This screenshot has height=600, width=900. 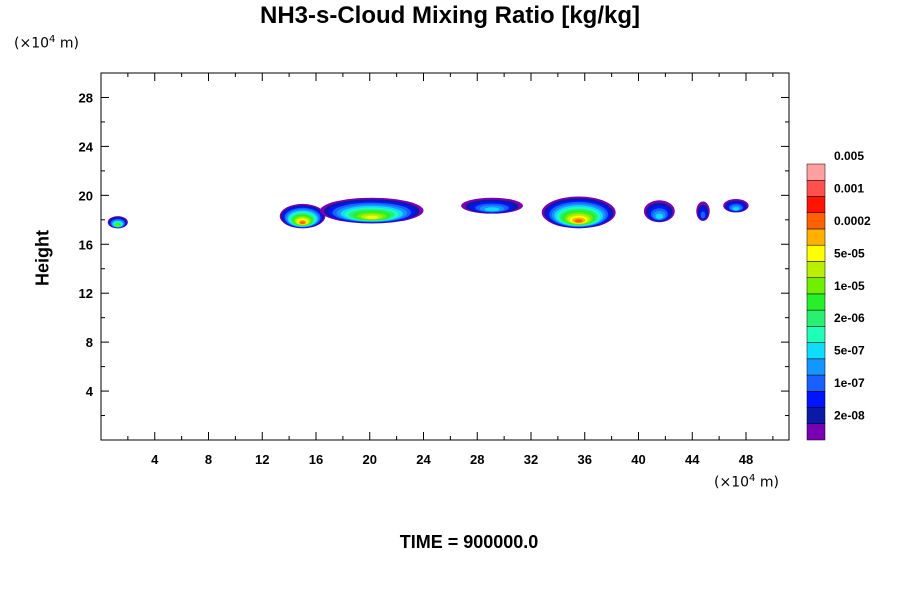 I want to click on x-tick-label: 8, so click(x=208, y=459).